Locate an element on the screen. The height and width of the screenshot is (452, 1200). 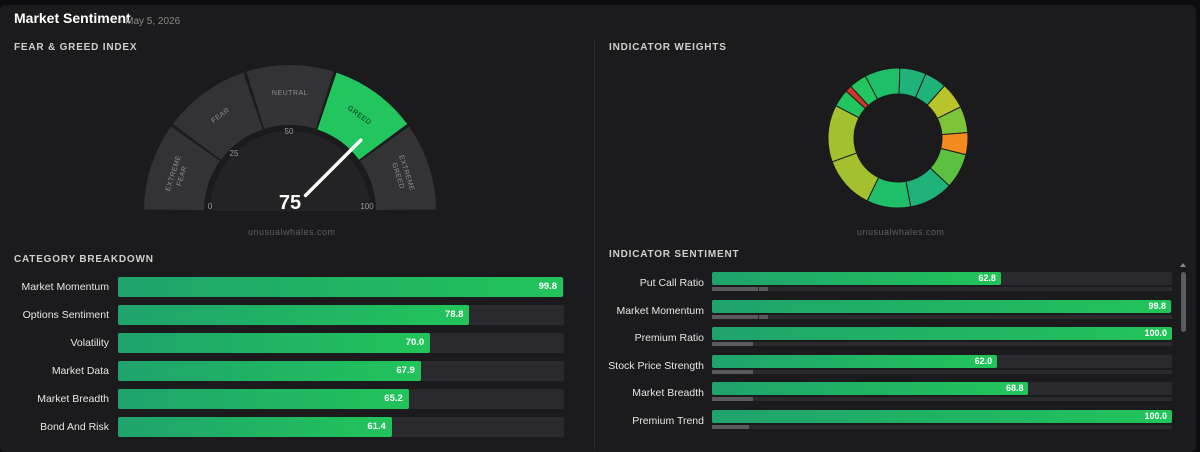
category-bar-track: 61.4 is located at coordinates (341, 427).